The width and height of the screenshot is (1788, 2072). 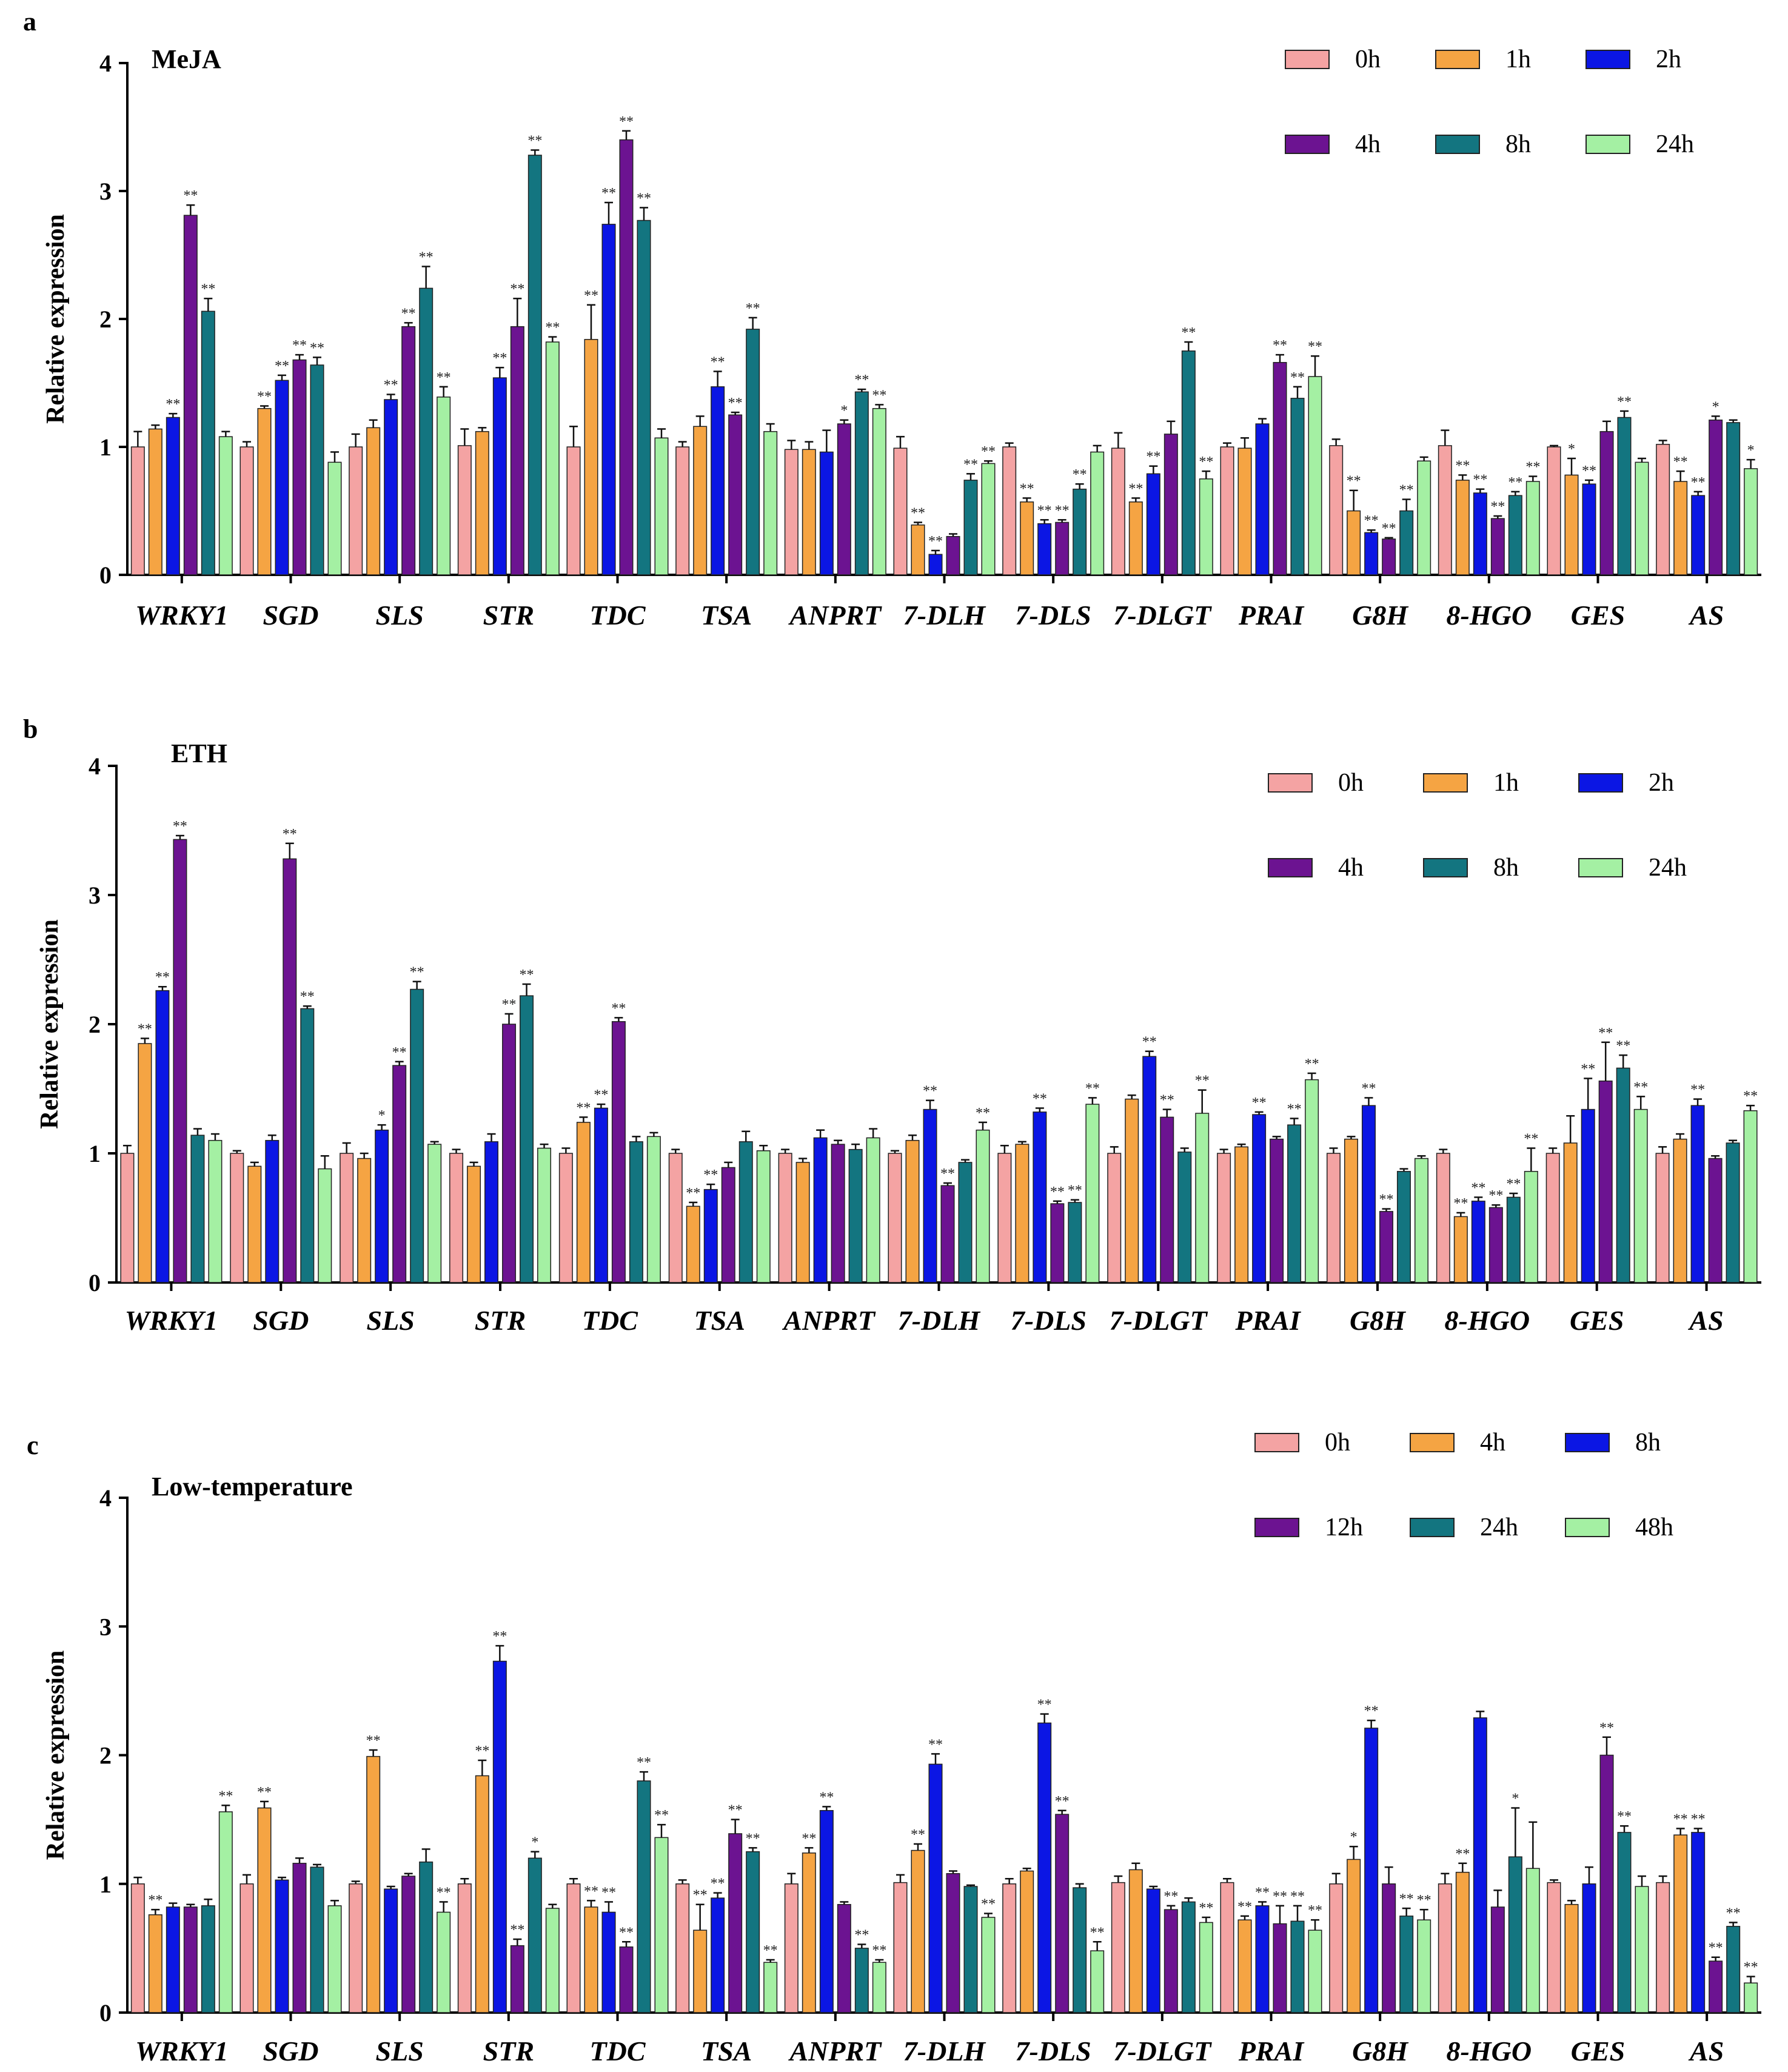 I want to click on bar-prai-4h, so click(x=1280, y=468).